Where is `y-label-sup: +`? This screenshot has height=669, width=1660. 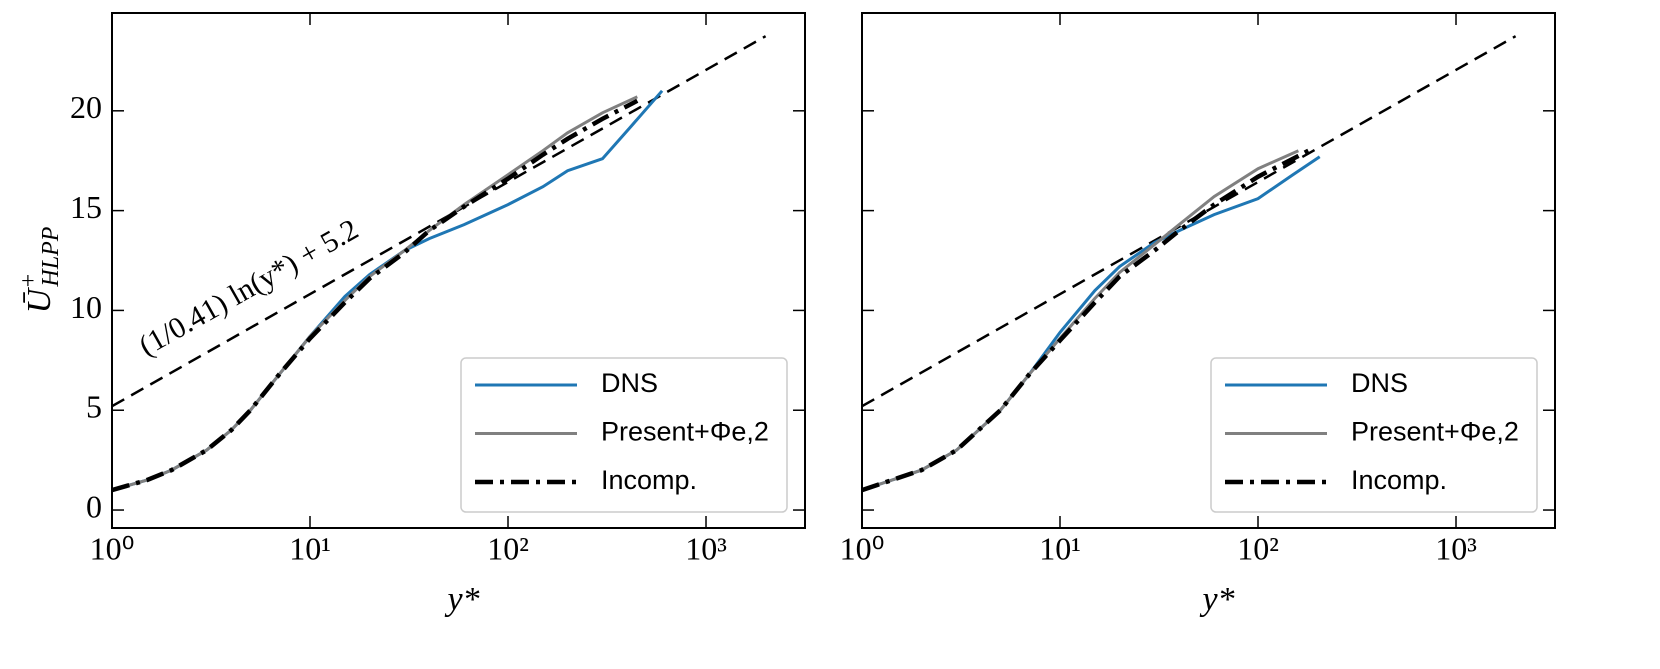 y-label-sup: + is located at coordinates (29, 281).